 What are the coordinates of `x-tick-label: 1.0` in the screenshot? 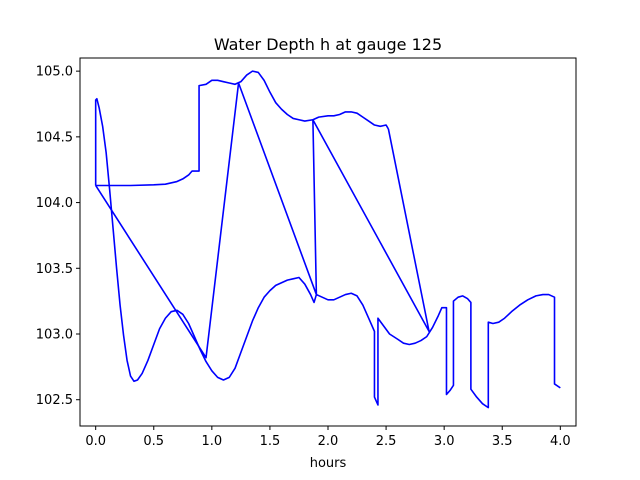 It's located at (211, 441).